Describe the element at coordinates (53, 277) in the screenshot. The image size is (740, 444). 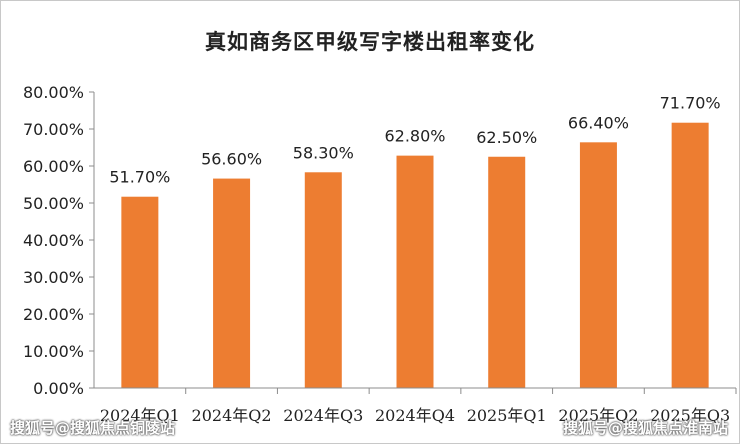
I see `y-tick-label: 30.00%` at that location.